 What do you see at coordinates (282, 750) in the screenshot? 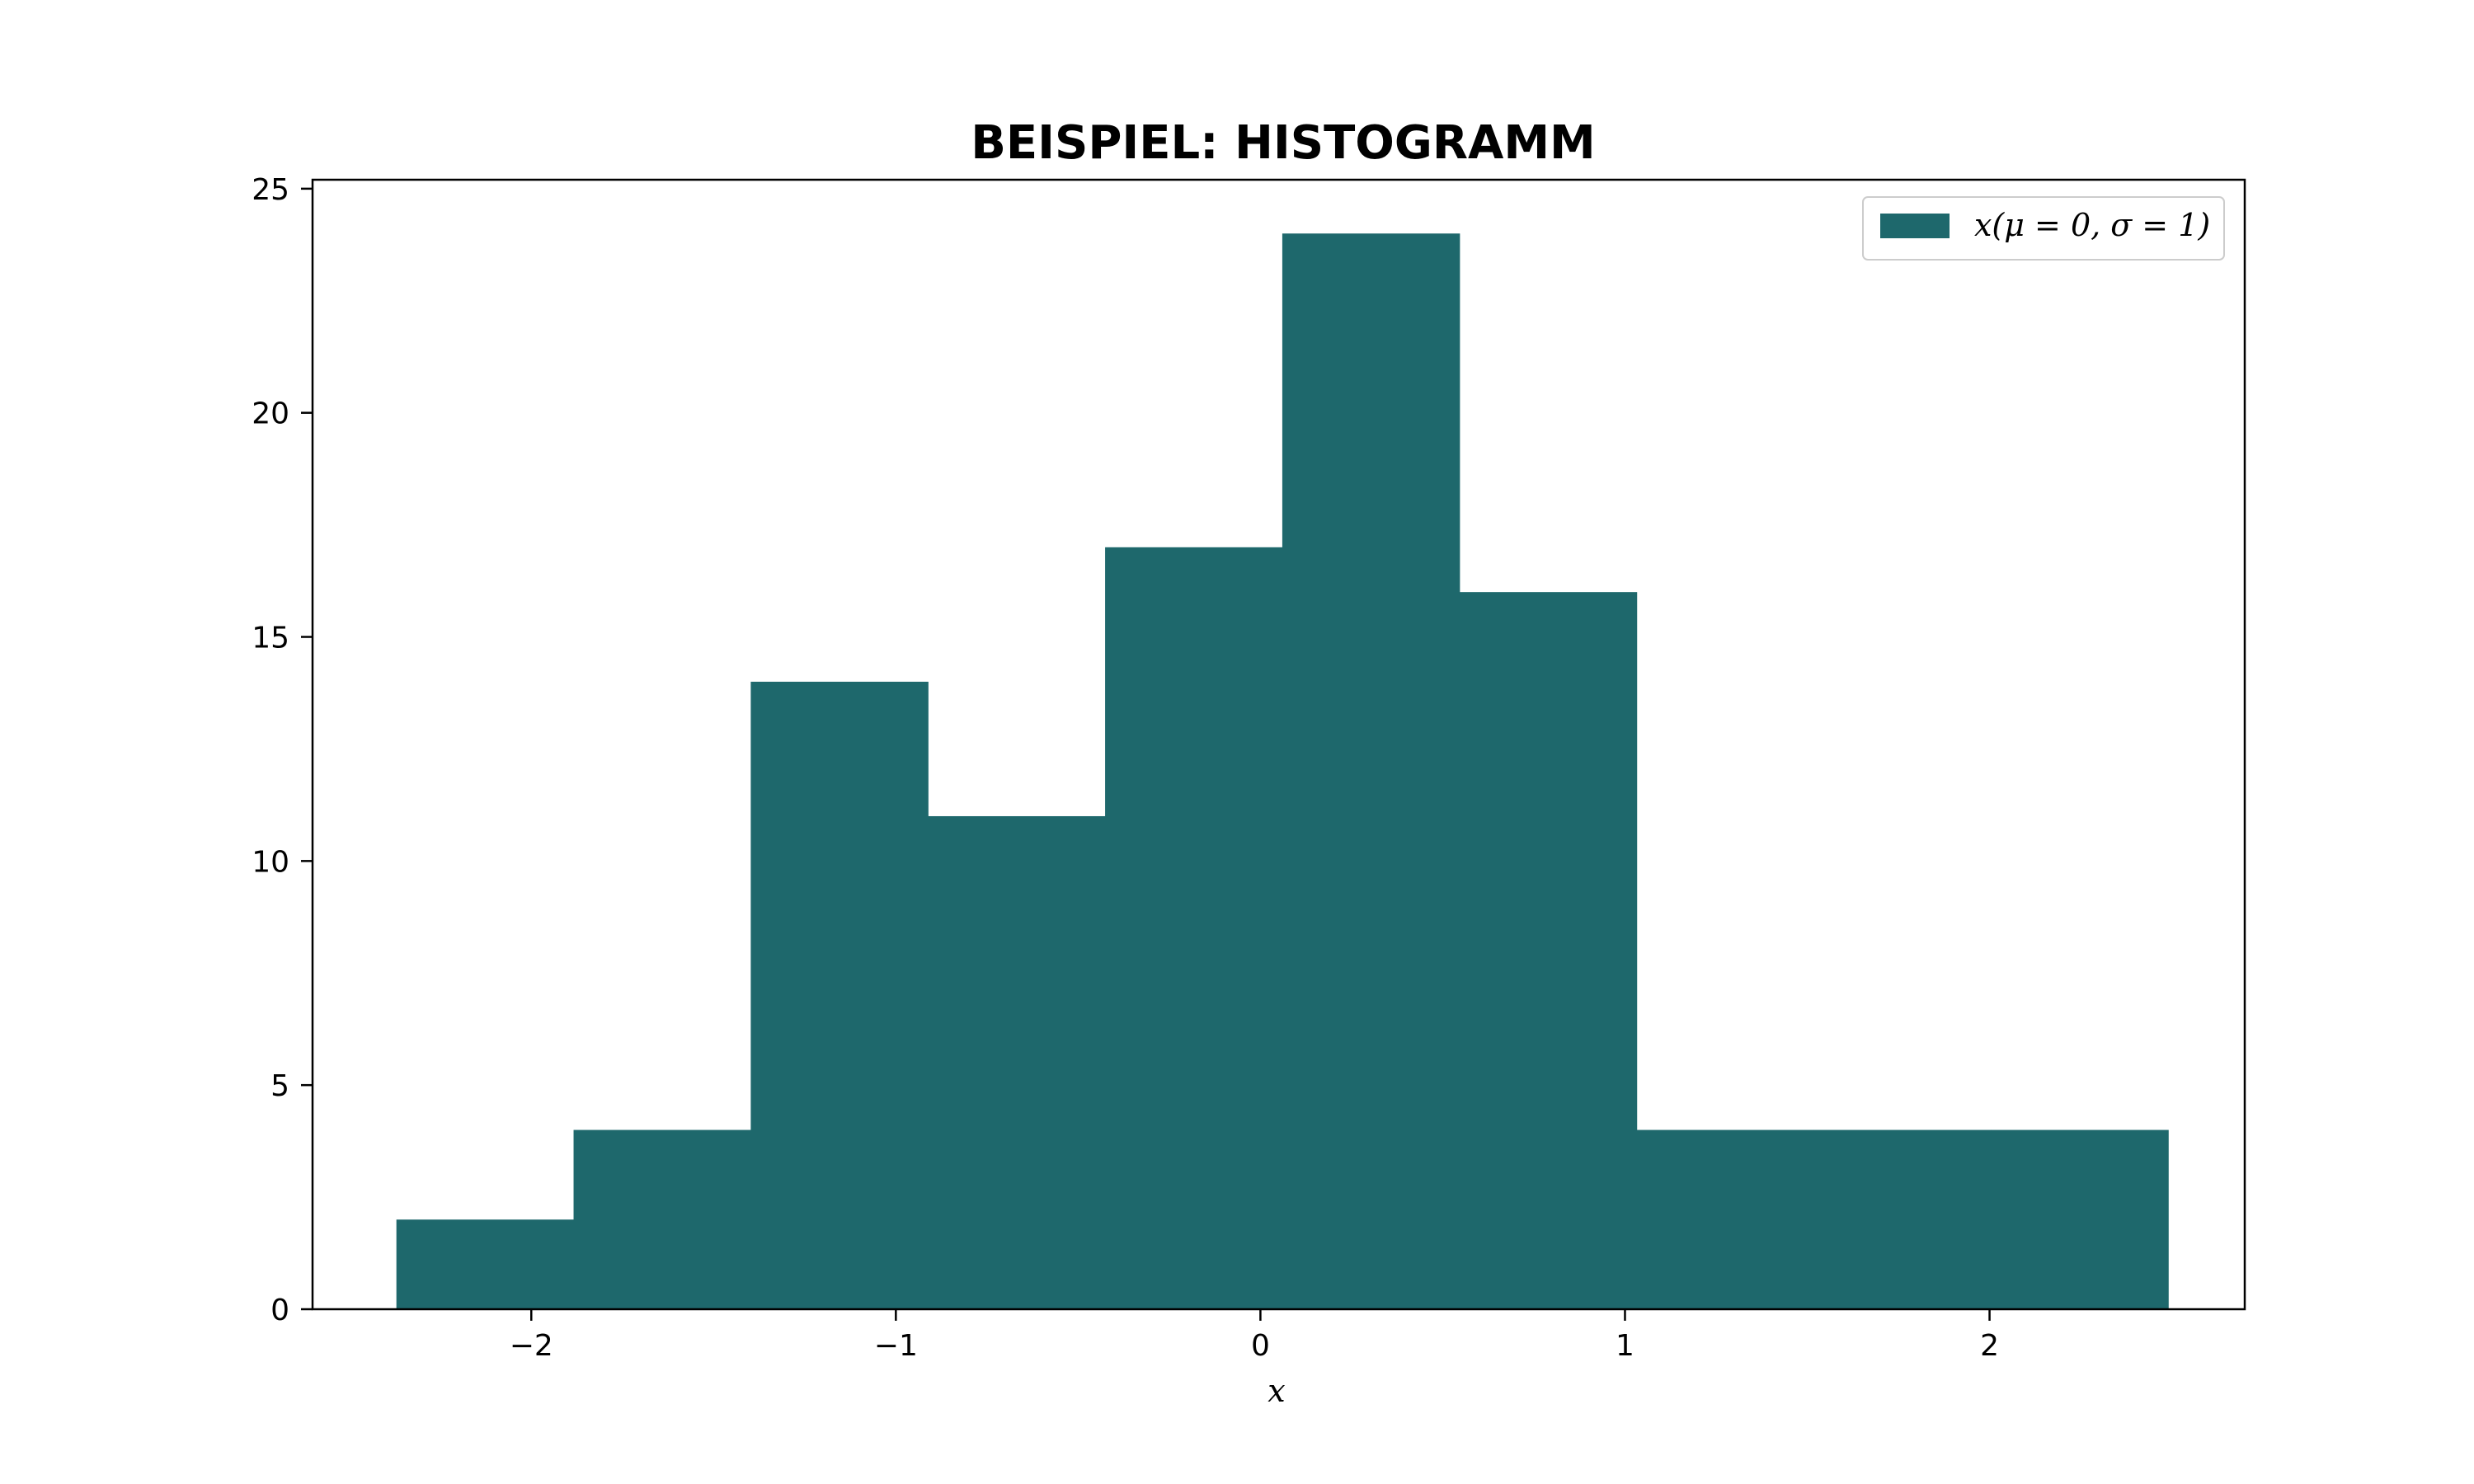
I see `y-axis-ticks: 0 5 10 15 20 25` at bounding box center [282, 750].